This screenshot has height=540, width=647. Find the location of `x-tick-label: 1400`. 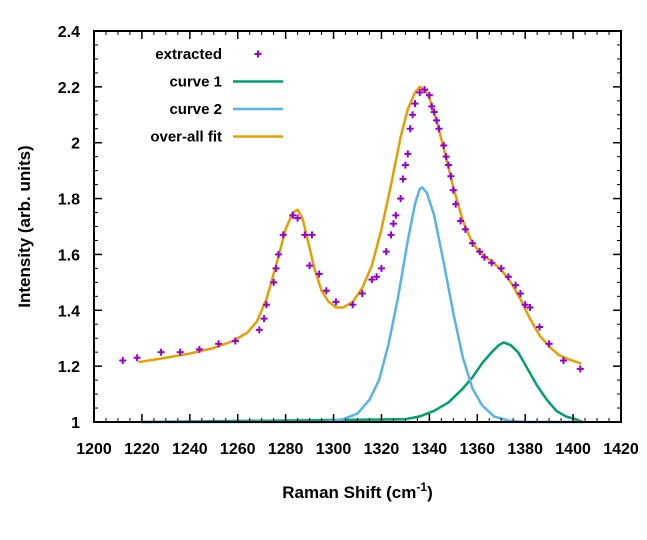

x-tick-label: 1400 is located at coordinates (573, 449).